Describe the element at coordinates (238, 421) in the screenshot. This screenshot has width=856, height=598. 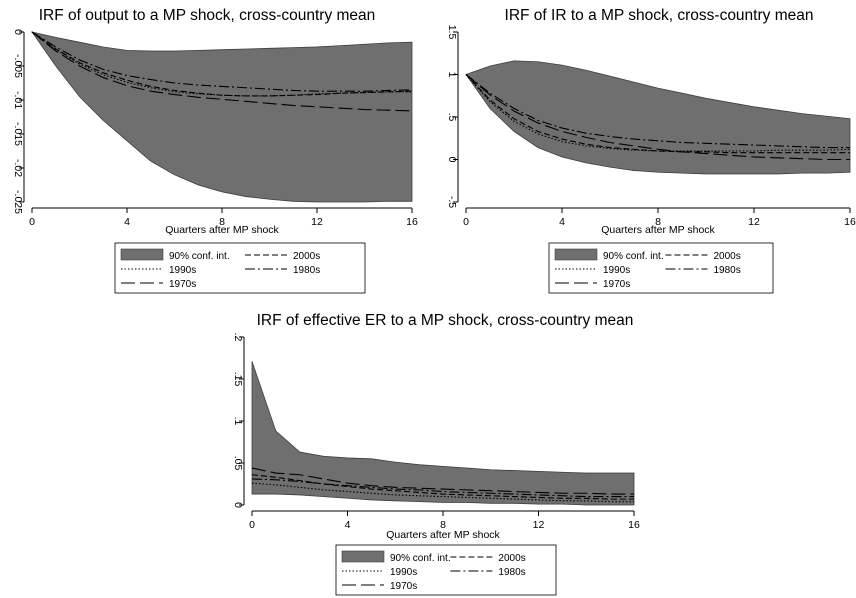
I see `y-tick-label: .1` at that location.